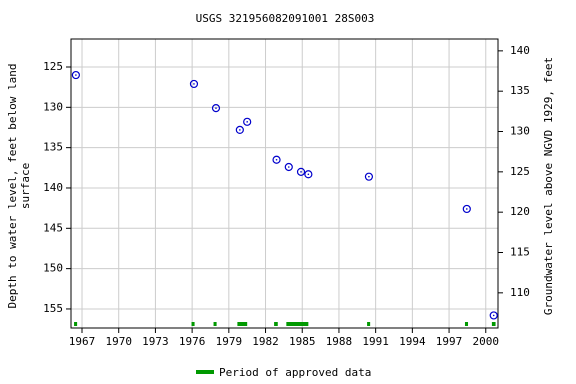 The image size is (576, 384). Describe the element at coordinates (520, 90) in the screenshot. I see `y2-tick-label: 135` at that location.